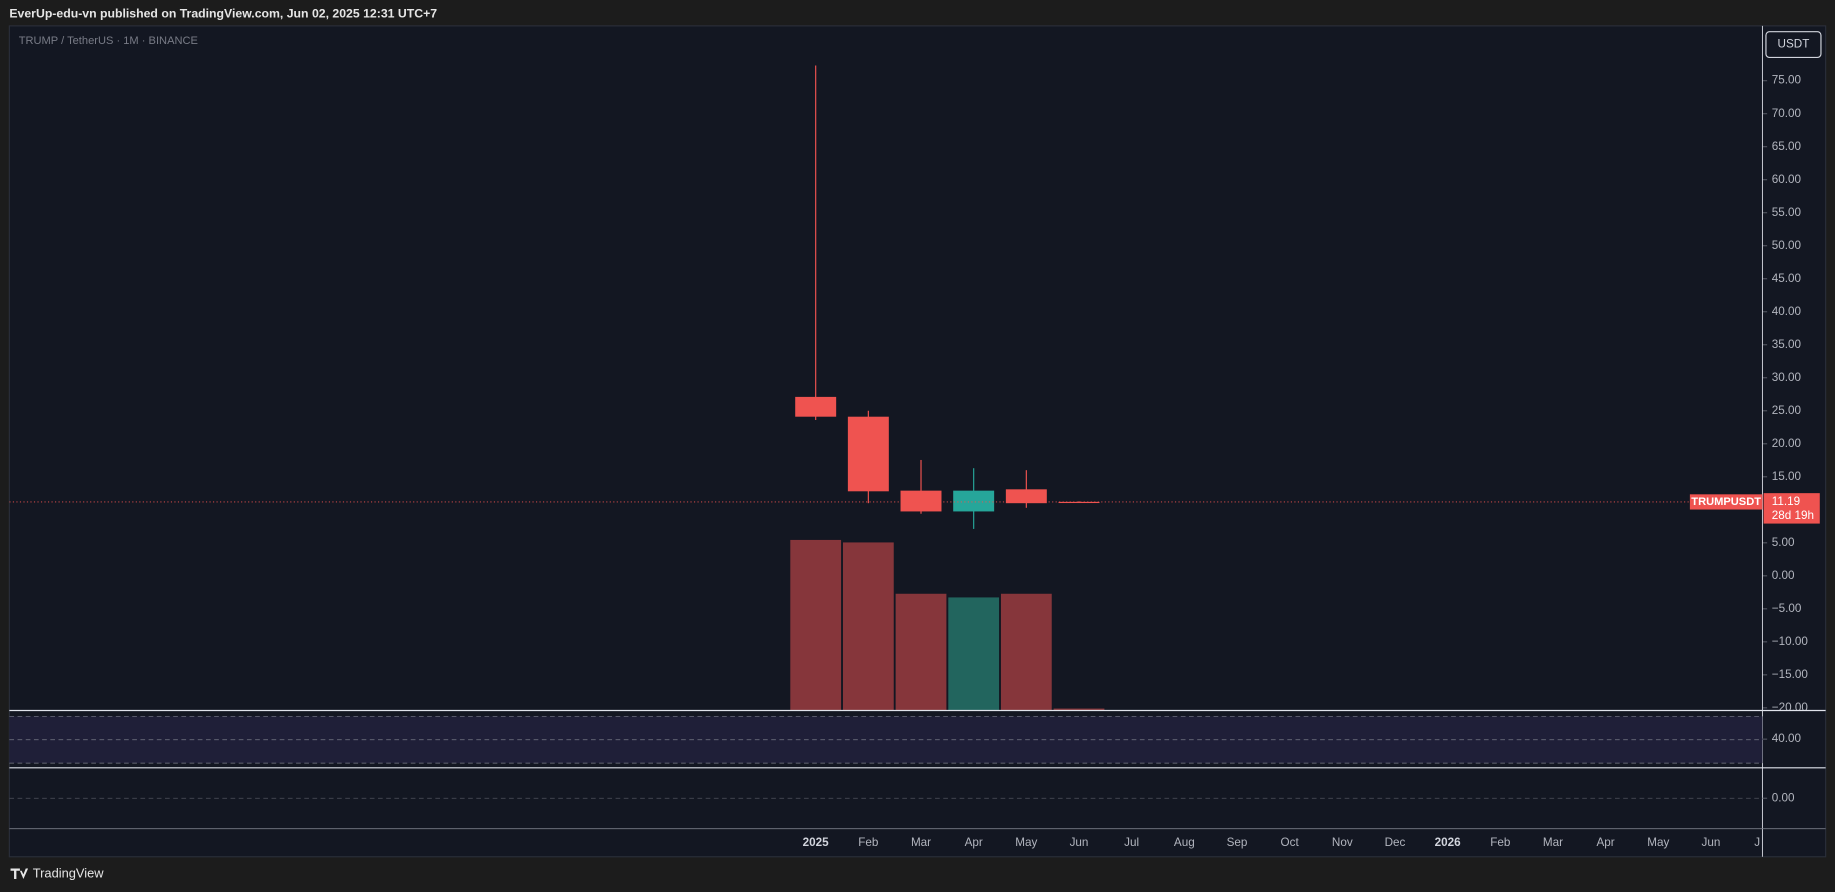 The height and width of the screenshot is (892, 1835). Describe the element at coordinates (1790, 641) in the screenshot. I see `y-tick-label: −10.00` at that location.